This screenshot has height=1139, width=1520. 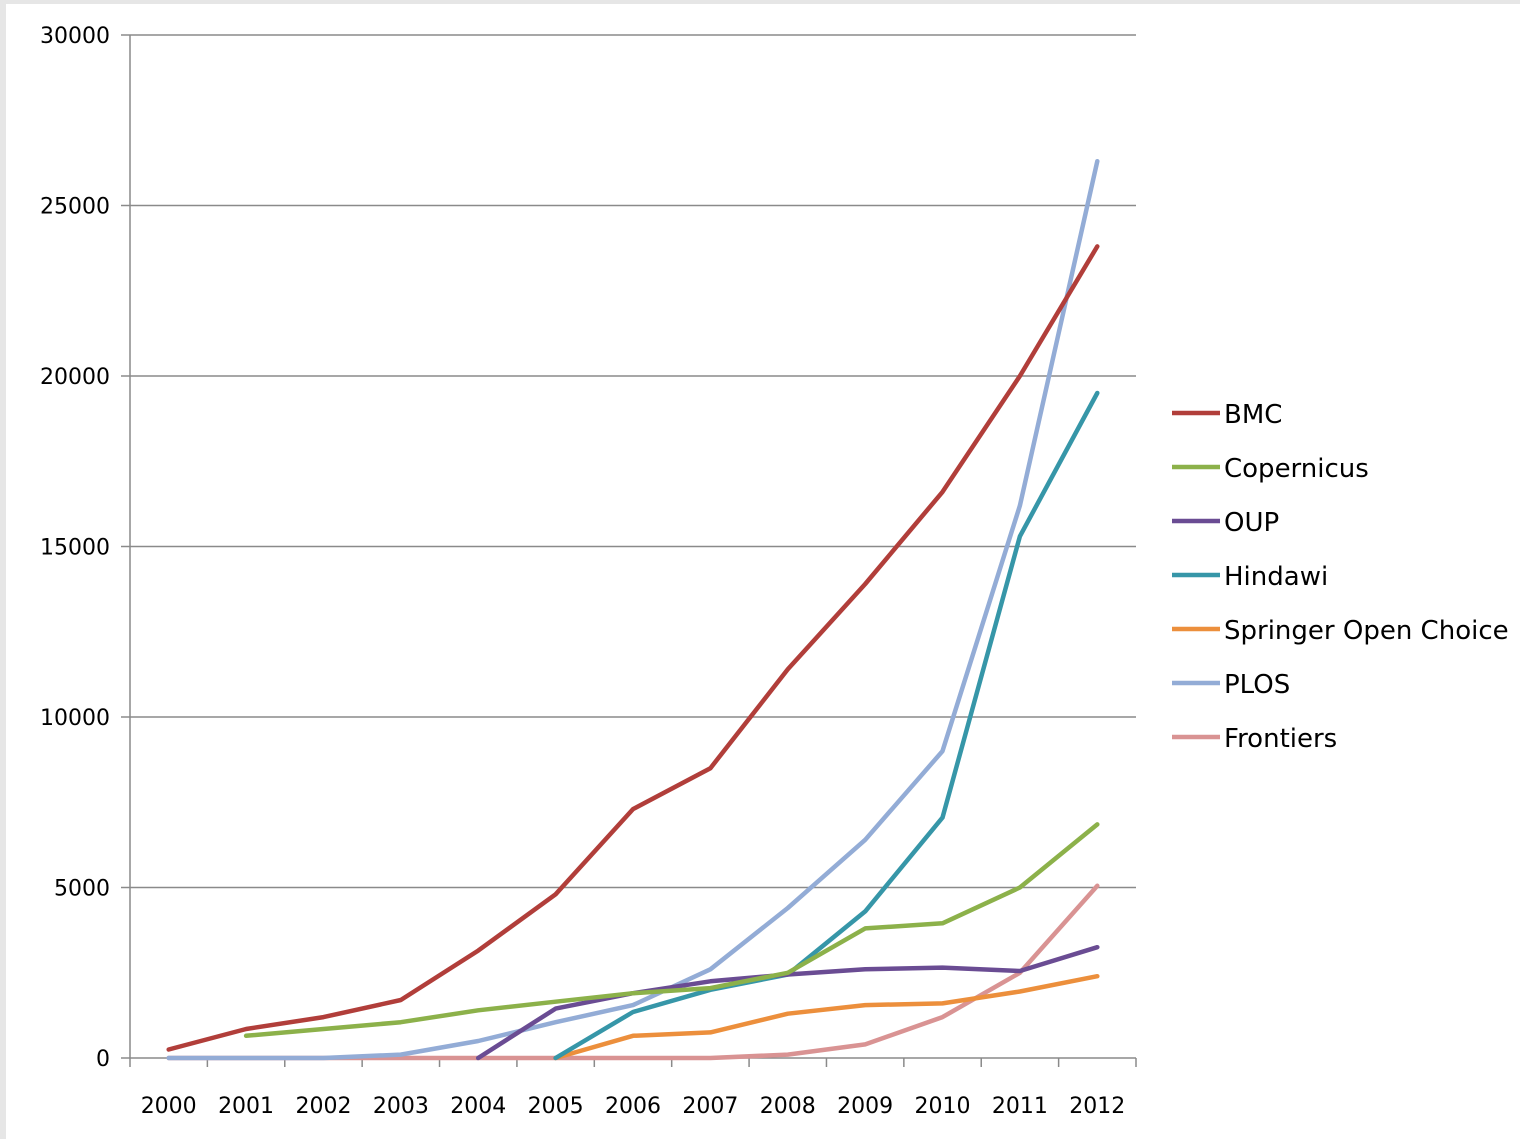 I want to click on legend-label-frontiers: Frontiers, so click(x=1280, y=739).